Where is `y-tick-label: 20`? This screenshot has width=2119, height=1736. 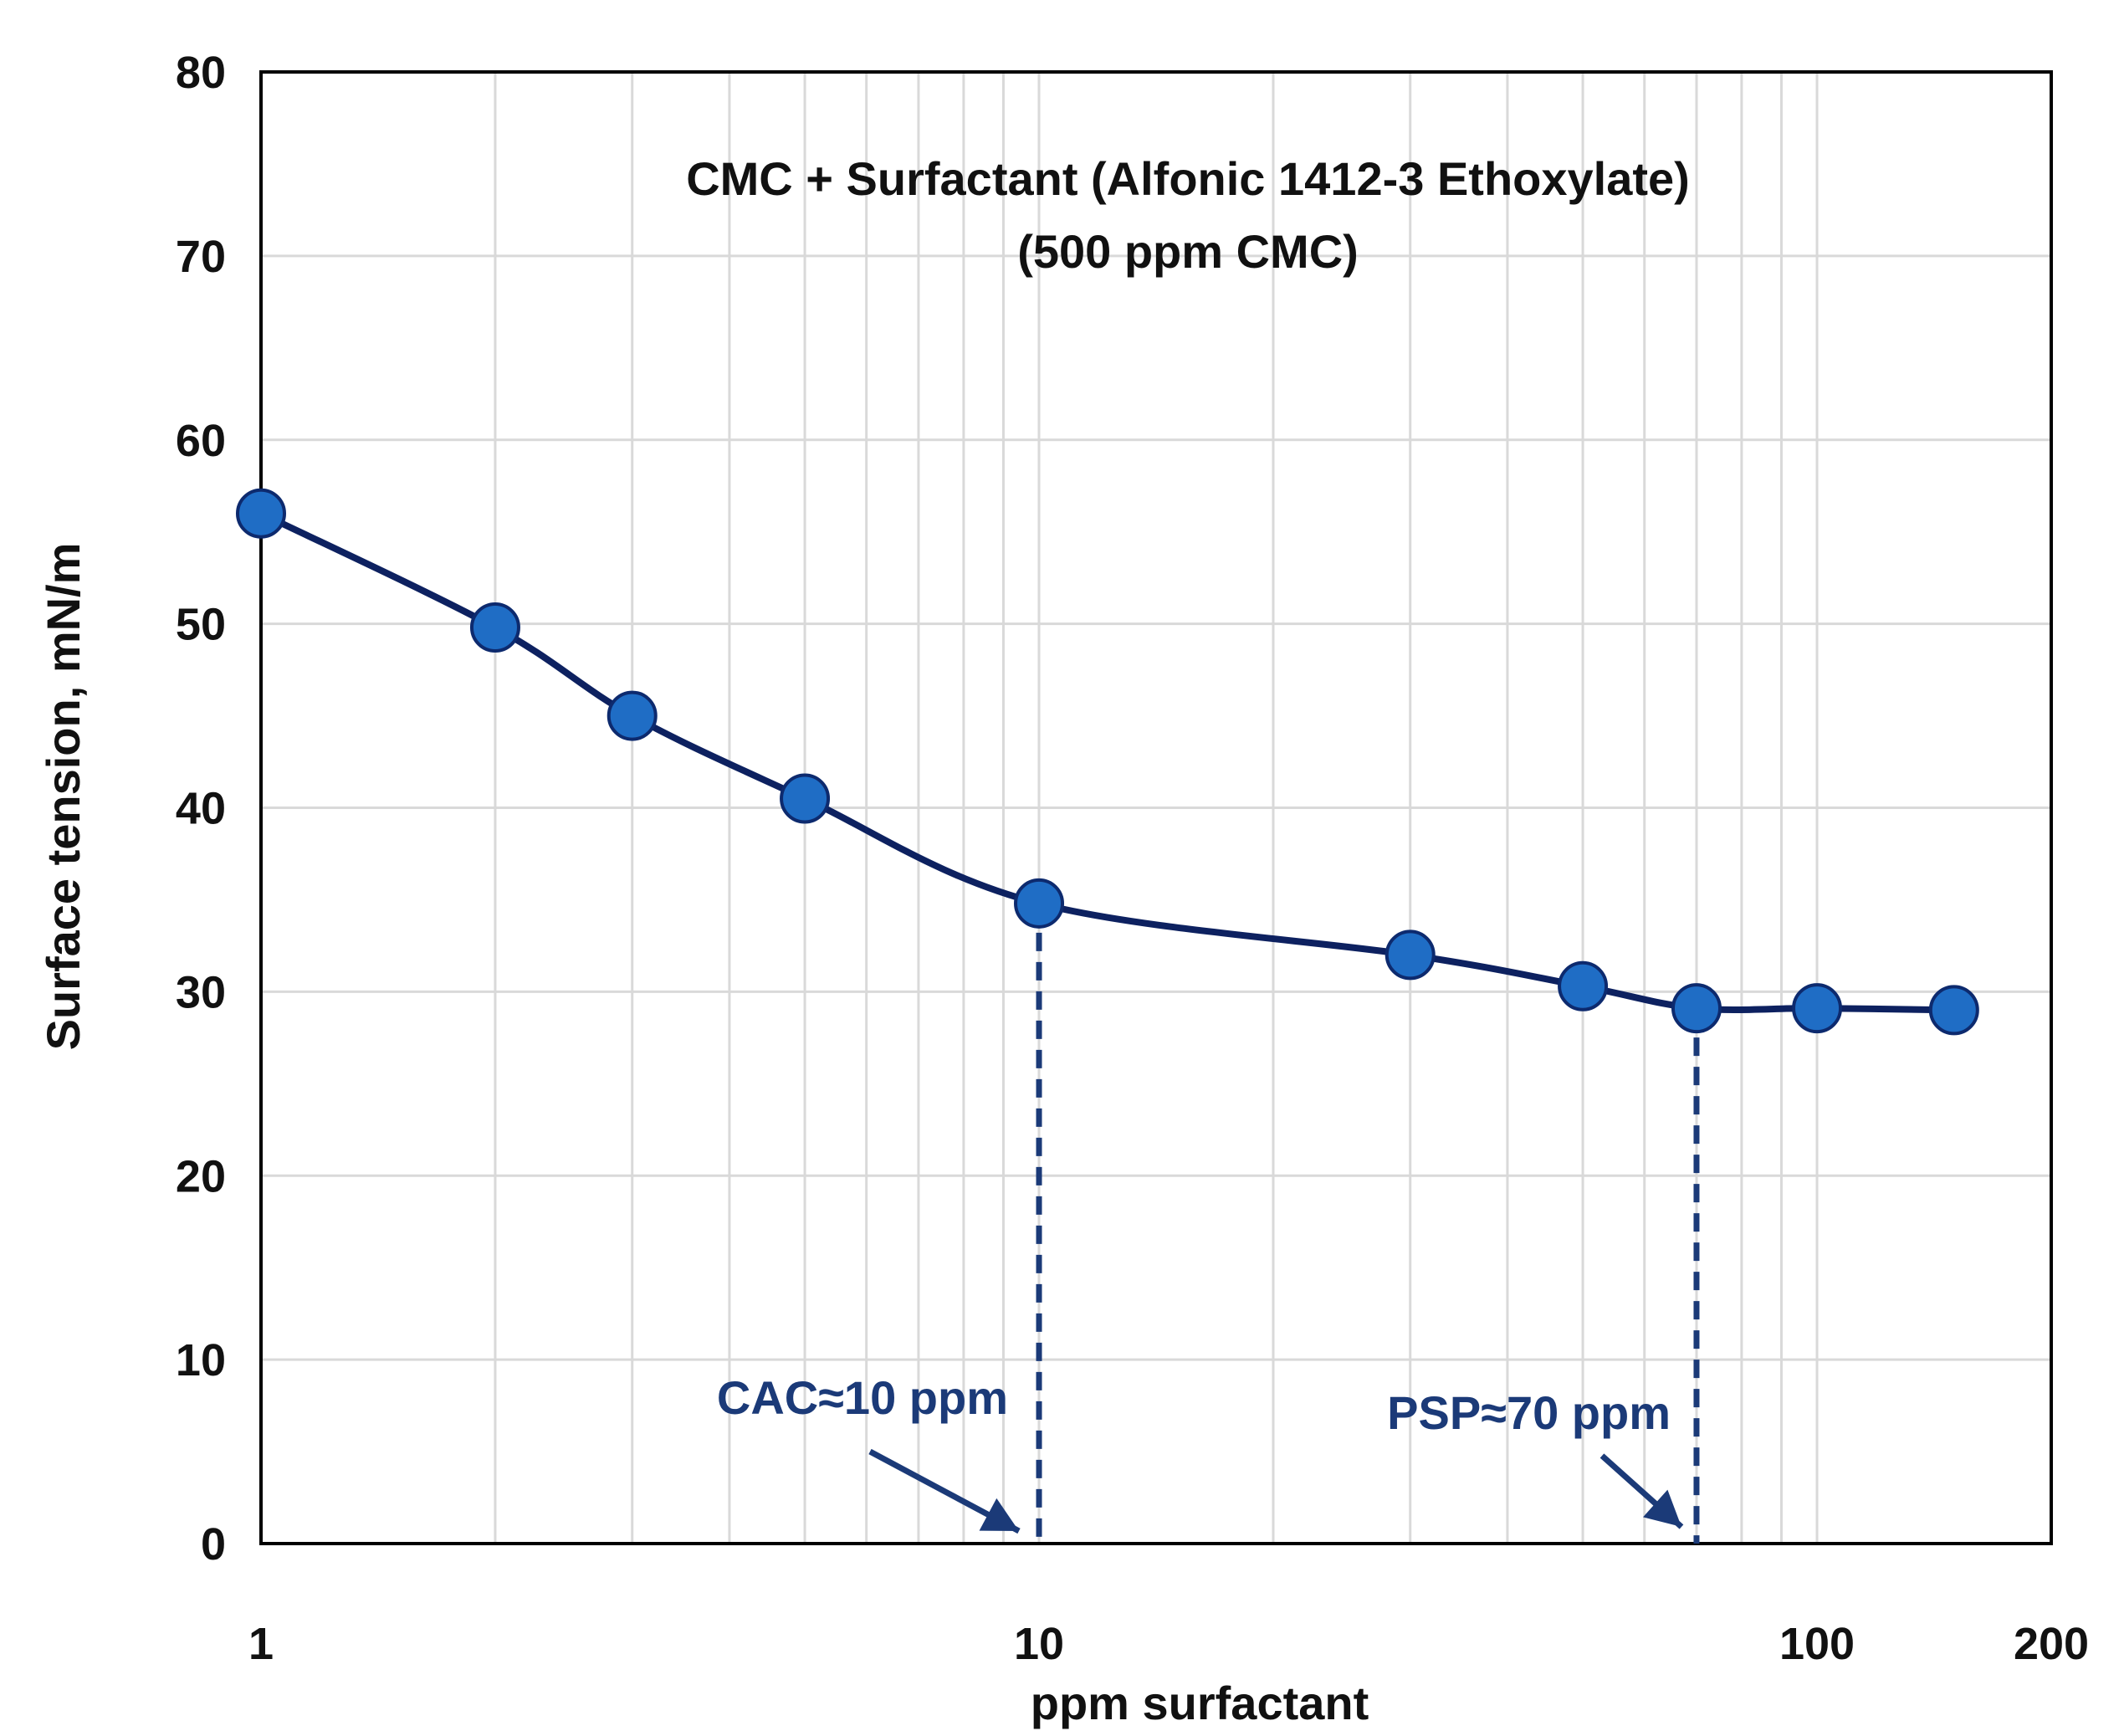 y-tick-label: 20 is located at coordinates (201, 1176).